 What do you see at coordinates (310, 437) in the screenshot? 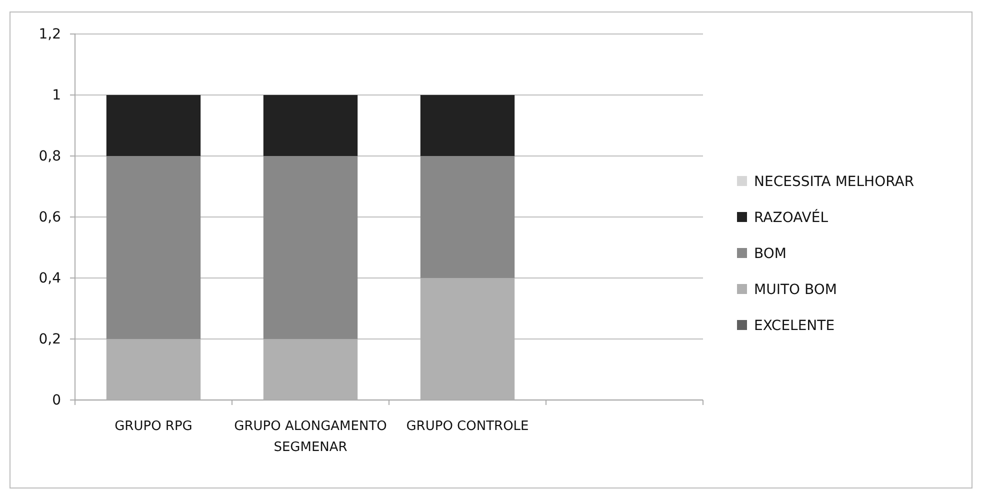
I see `x-tick-label: GRUPO ALONGAMENTO SEGMENAR` at bounding box center [310, 437].